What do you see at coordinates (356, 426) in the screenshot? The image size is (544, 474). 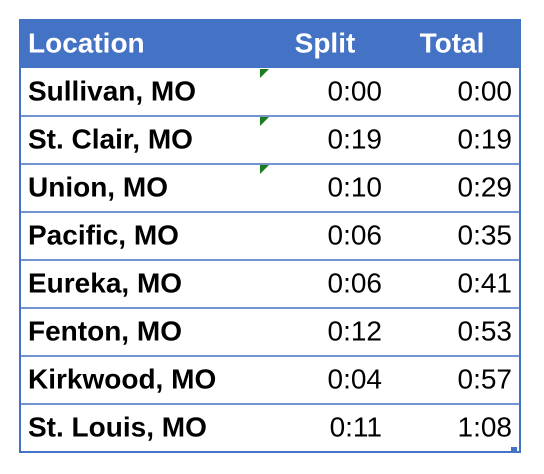 I see `split-cell: 0:11` at bounding box center [356, 426].